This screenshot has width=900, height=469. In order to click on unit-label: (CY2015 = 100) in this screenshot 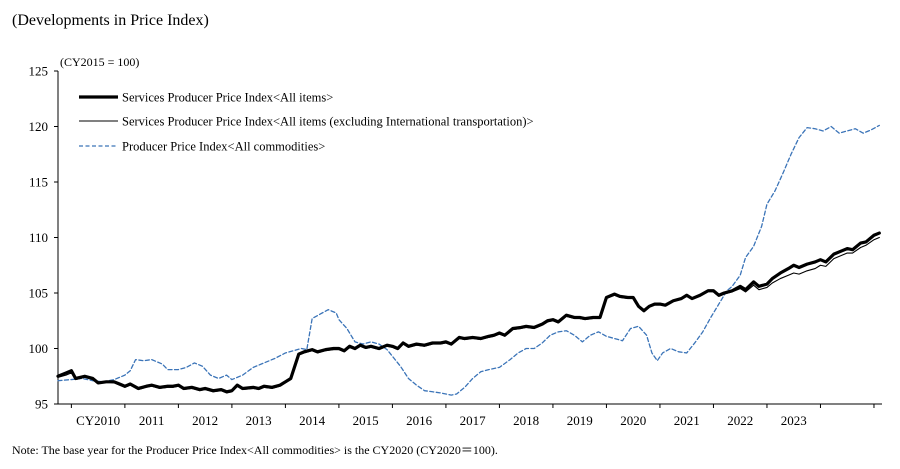, I will do `click(99, 62)`.